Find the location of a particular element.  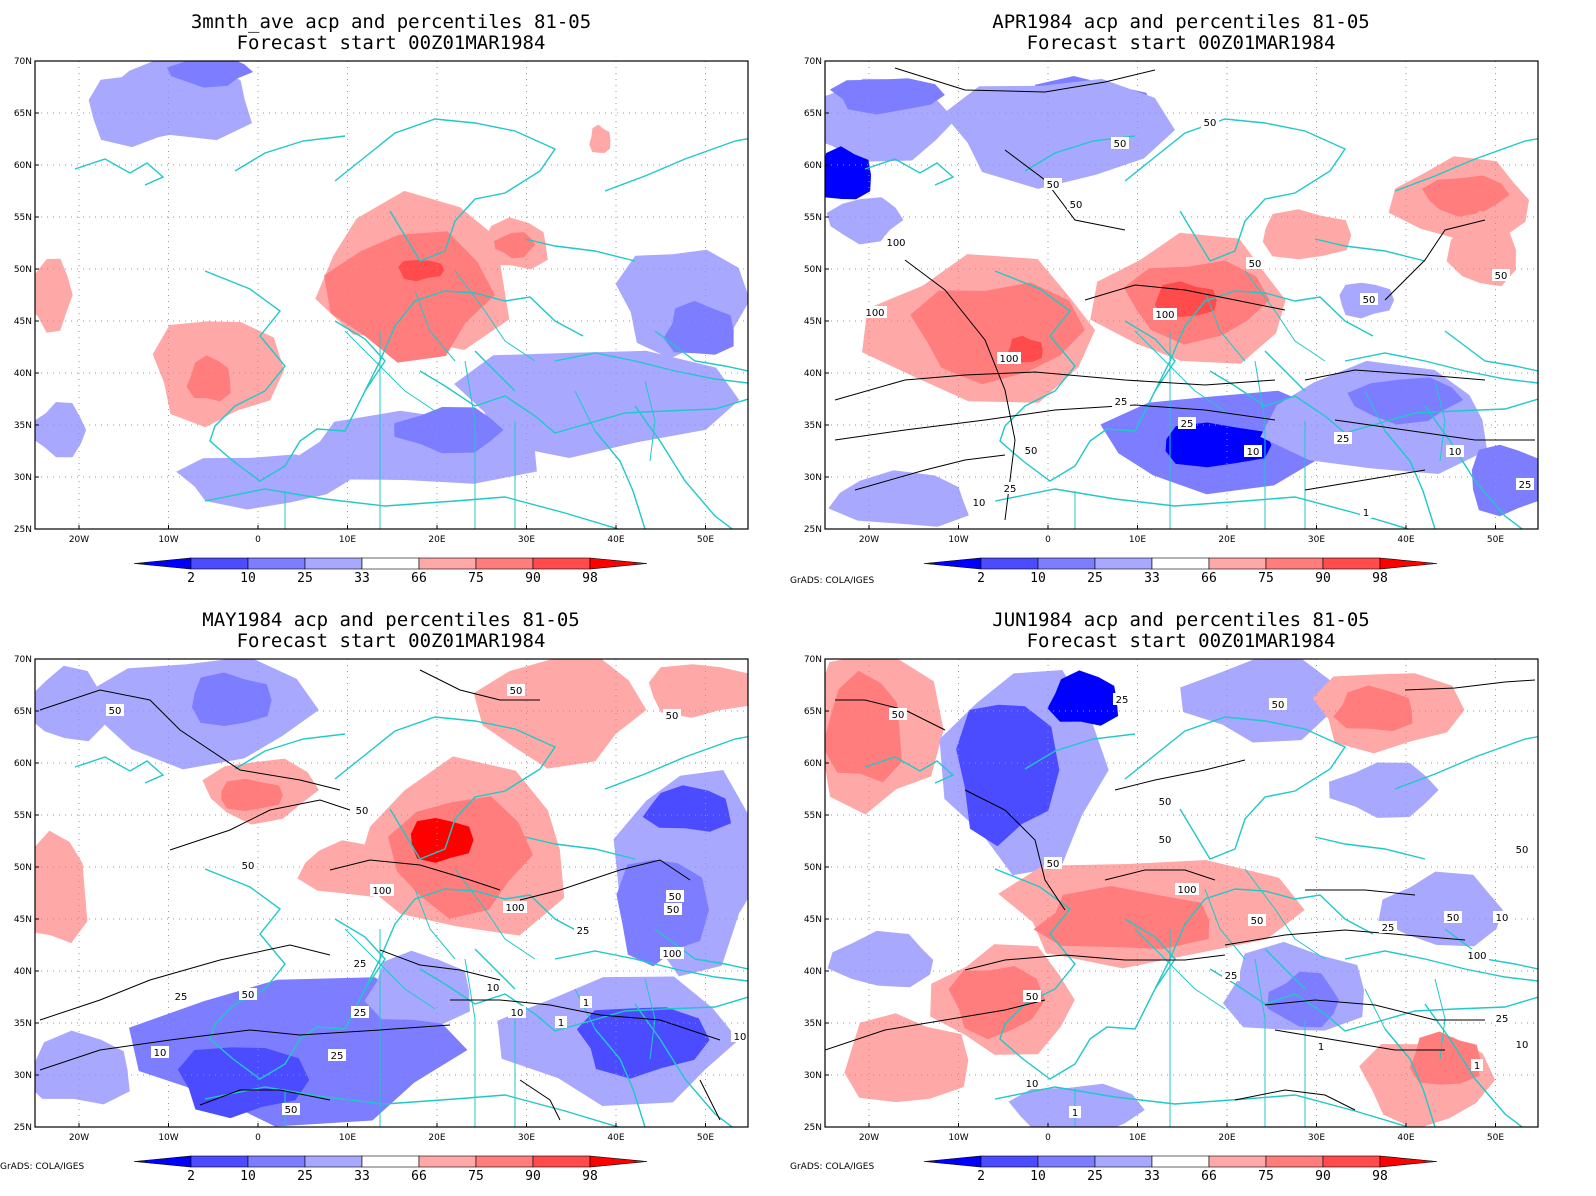

panel-title: MAY1984 acp and percentiles 81-05 is located at coordinates (391, 620).